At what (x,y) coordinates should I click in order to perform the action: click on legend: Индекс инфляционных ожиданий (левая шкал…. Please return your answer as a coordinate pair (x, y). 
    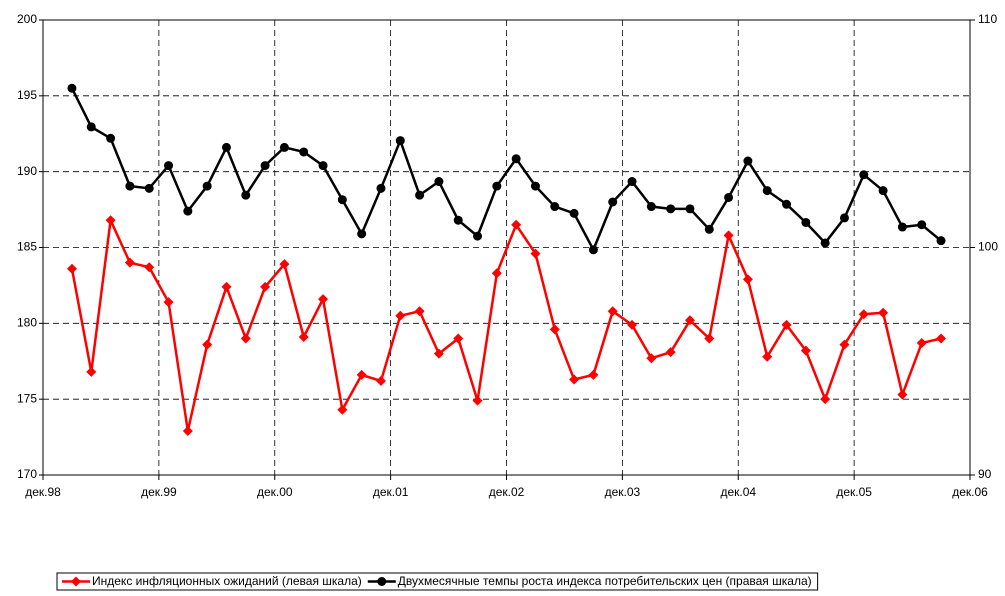
    Looking at the image, I should click on (437, 581).